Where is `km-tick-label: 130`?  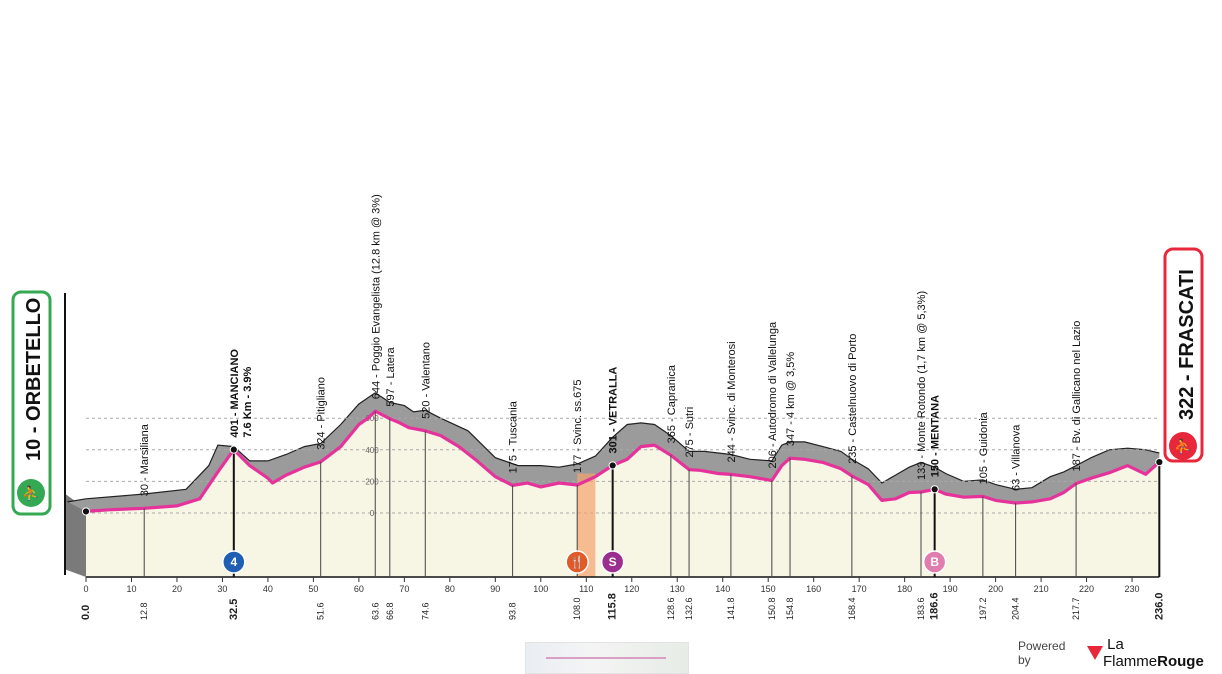
km-tick-label: 130 is located at coordinates (677, 589).